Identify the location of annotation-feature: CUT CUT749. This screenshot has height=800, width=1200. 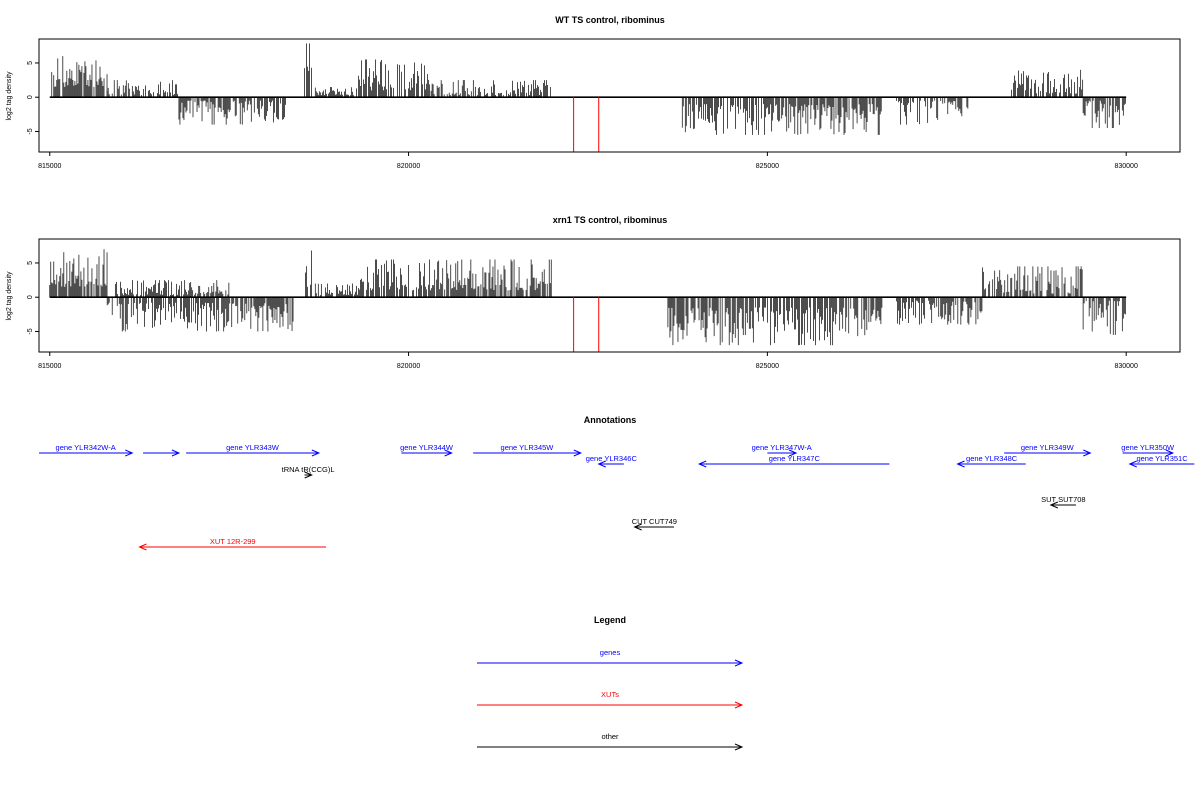
(654, 524).